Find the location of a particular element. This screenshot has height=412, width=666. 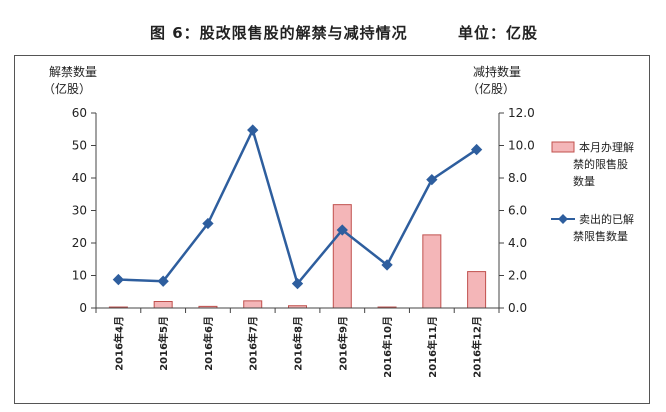

legend-bar-label-line1: 本月办理解 is located at coordinates (606, 147).